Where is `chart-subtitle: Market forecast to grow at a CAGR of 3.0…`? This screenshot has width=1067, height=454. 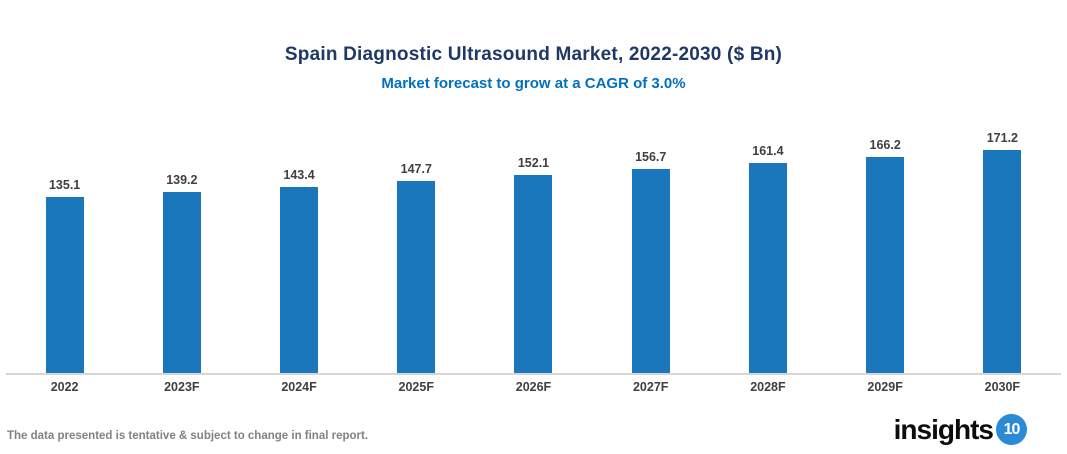 chart-subtitle: Market forecast to grow at a CAGR of 3.0… is located at coordinates (533, 83).